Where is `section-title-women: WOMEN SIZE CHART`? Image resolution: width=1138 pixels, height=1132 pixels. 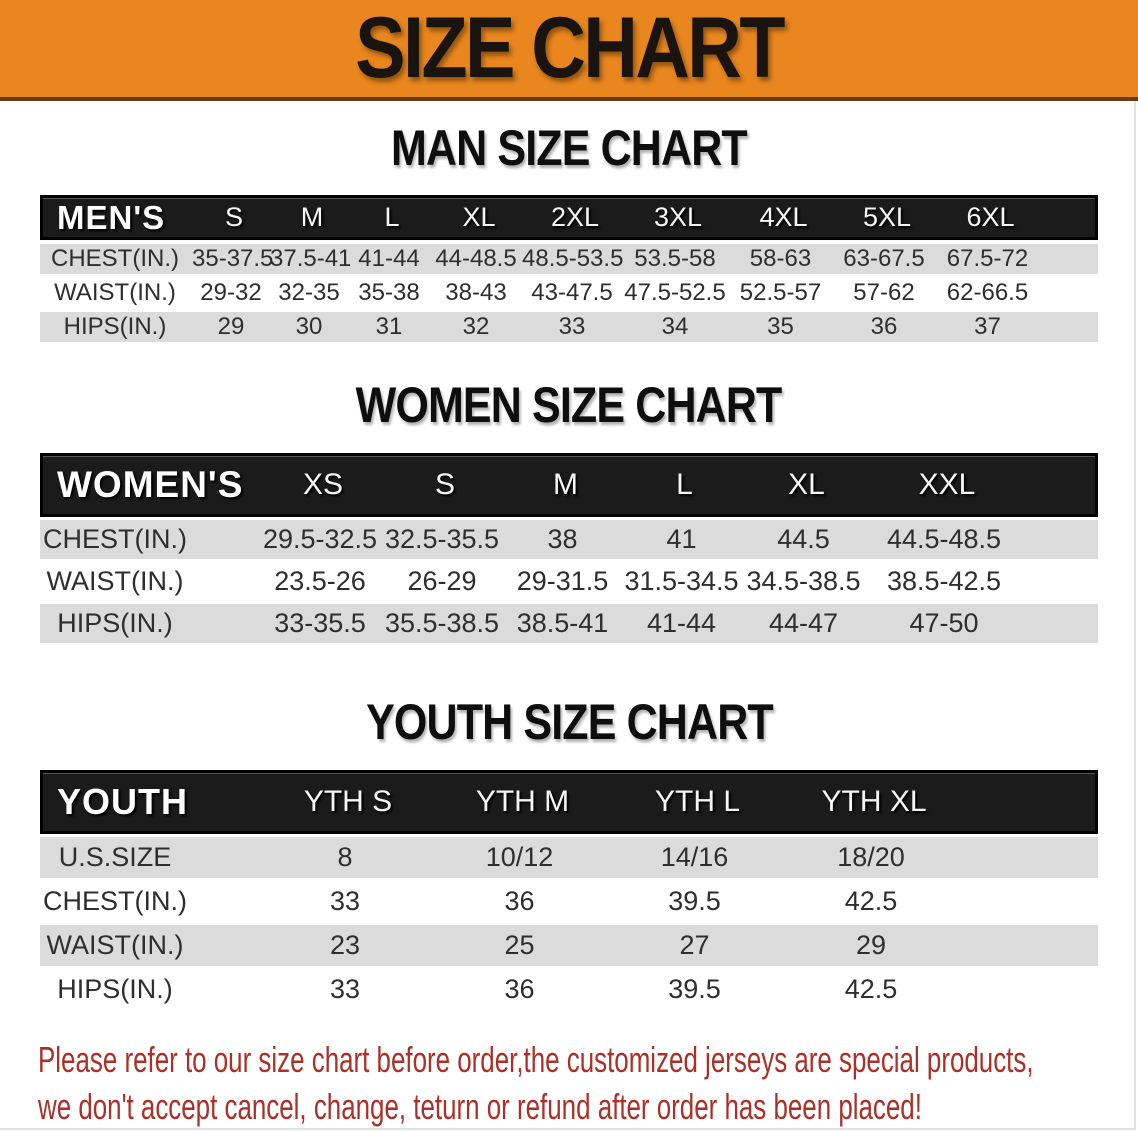 section-title-women: WOMEN SIZE CHART is located at coordinates (569, 405).